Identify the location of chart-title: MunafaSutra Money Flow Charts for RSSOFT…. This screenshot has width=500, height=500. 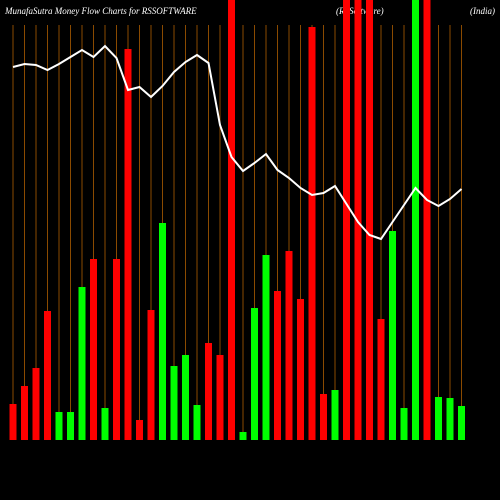
(100, 11).